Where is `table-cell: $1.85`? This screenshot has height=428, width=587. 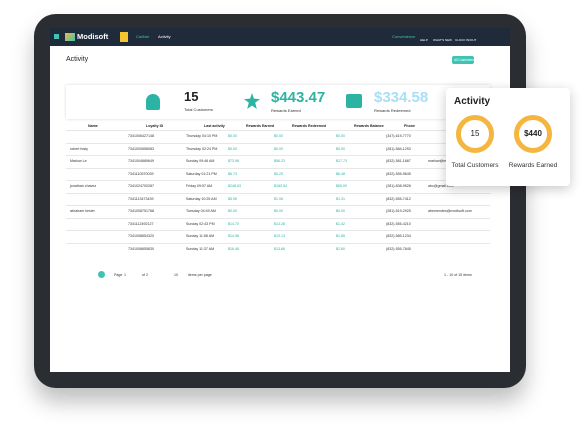 table-cell: $1.85 is located at coordinates (340, 236).